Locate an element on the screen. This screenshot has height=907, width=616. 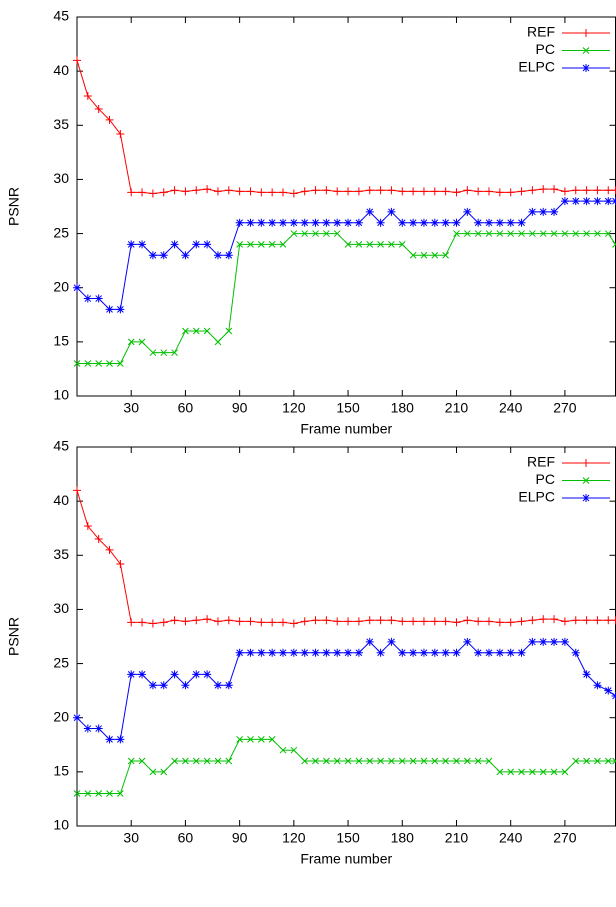
x-tick-label: 60 is located at coordinates (186, 408).